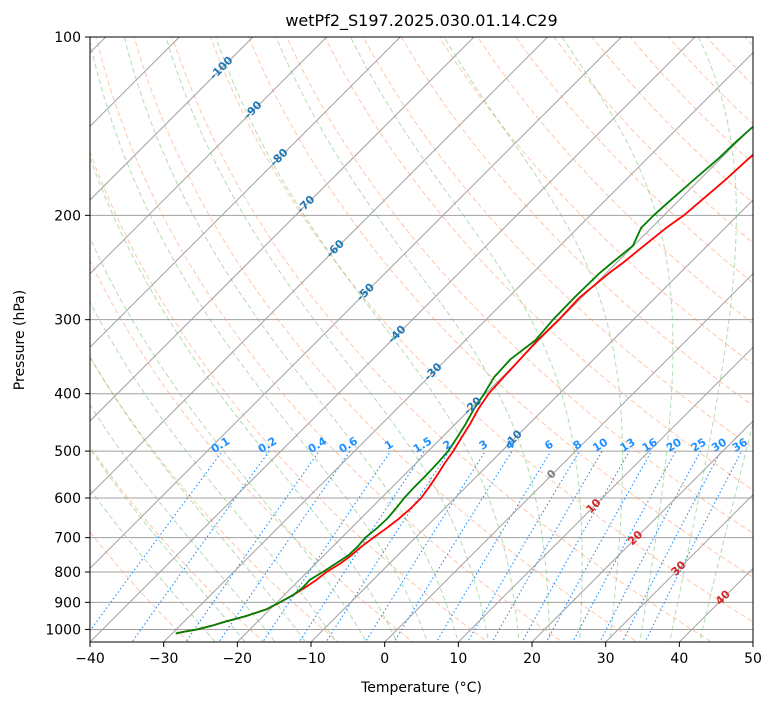  What do you see at coordinates (164, 659) in the screenshot?
I see `x-tick-label: −30` at bounding box center [164, 659].